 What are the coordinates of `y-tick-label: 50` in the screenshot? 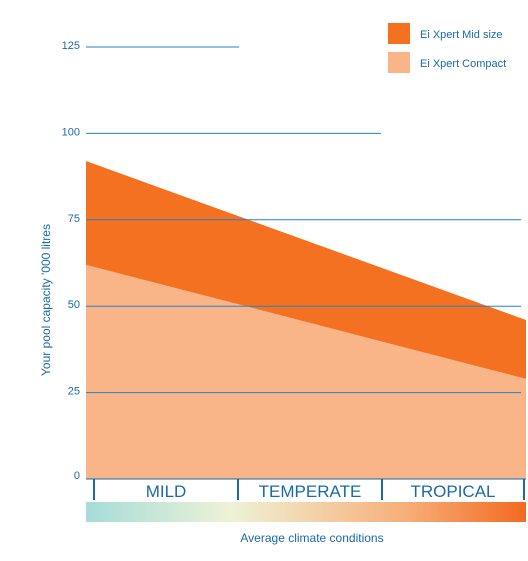 It's located at (74, 305).